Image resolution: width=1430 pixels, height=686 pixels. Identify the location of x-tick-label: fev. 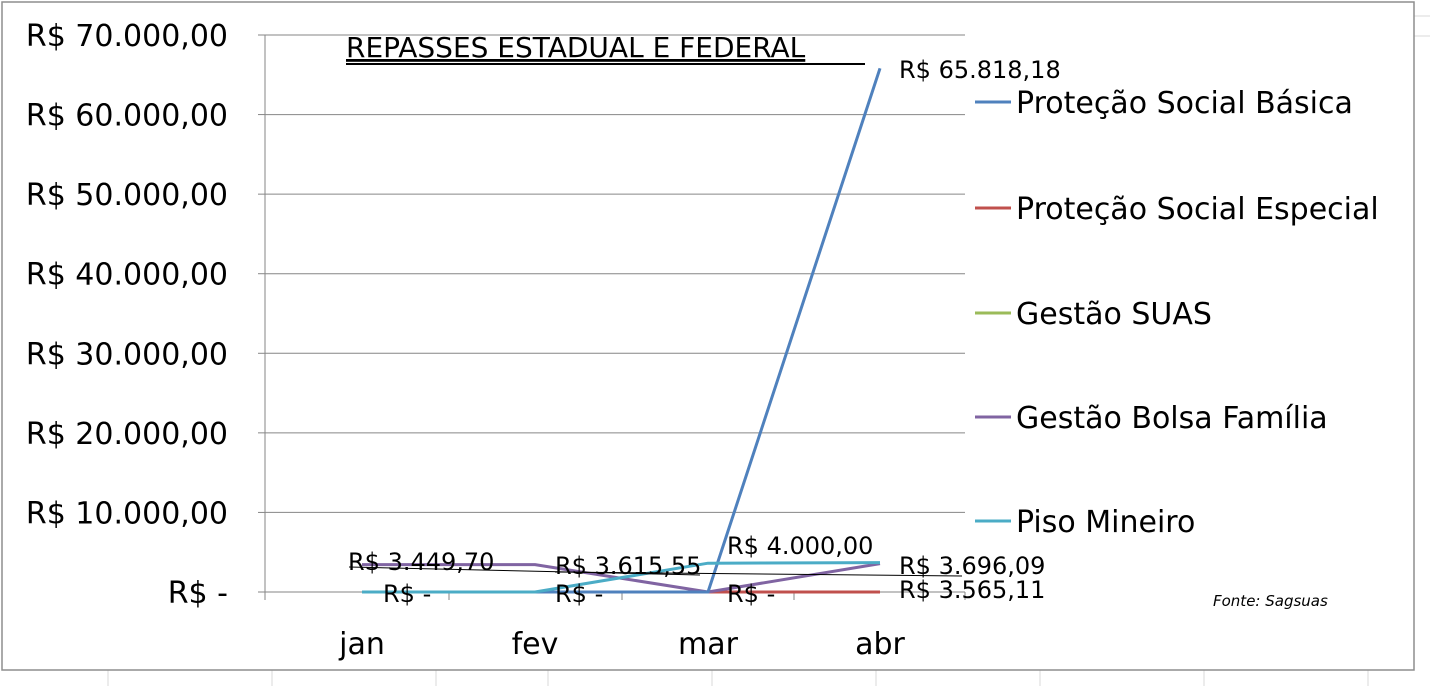
(535, 644).